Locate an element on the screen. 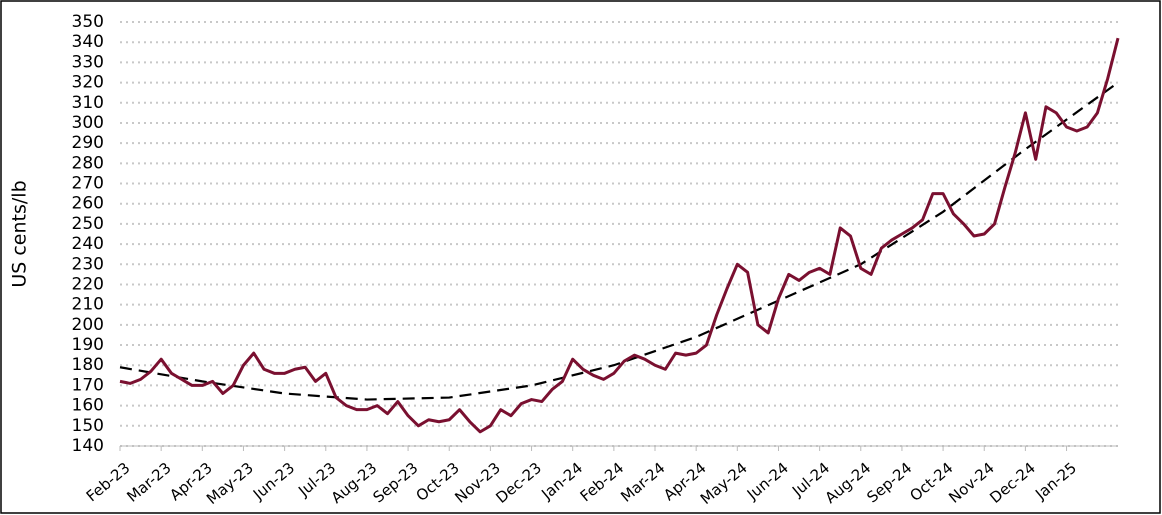 Image resolution: width=1162 pixels, height=515 pixels. y-tick-label: 210 is located at coordinates (88, 305).